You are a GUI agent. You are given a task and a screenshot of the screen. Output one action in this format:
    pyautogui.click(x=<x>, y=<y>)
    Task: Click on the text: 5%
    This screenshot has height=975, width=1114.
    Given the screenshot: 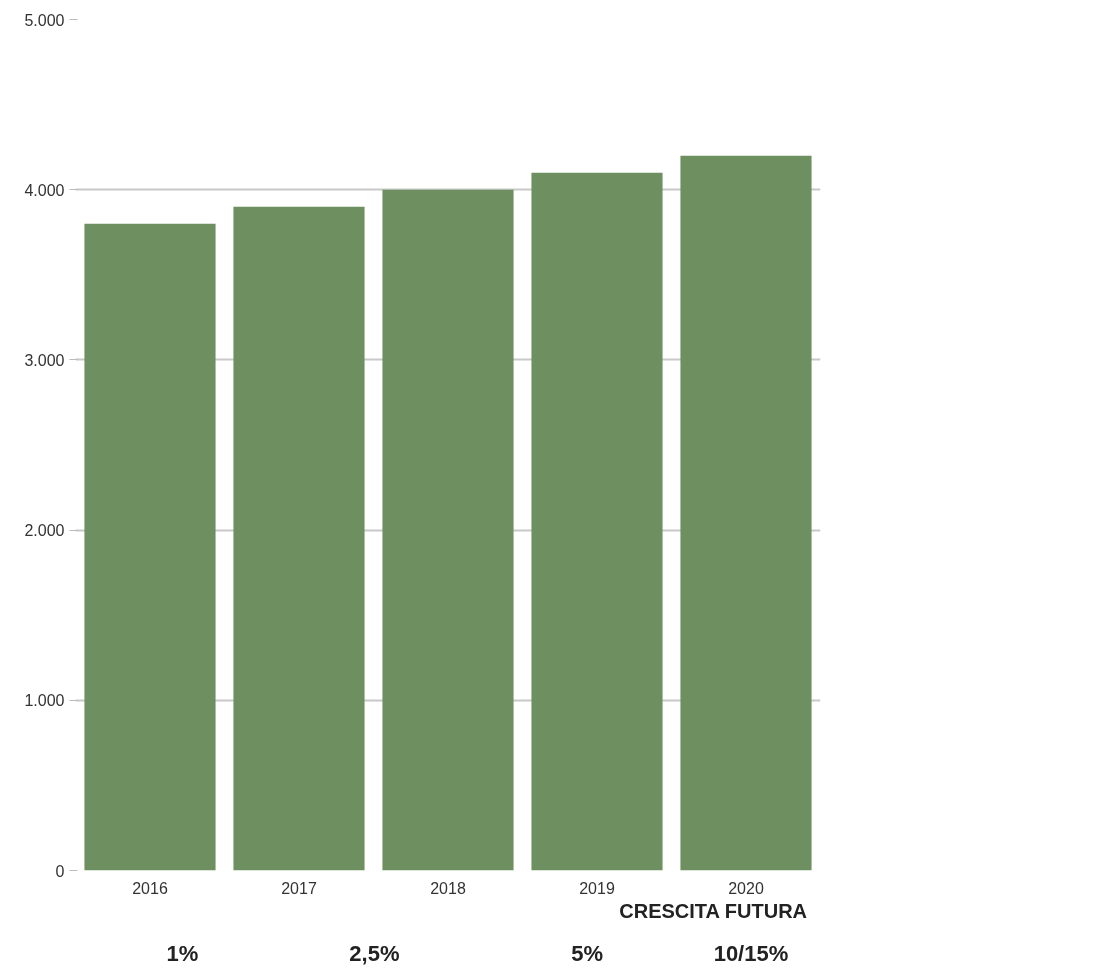 What is the action you would take?
    pyautogui.click(x=587, y=953)
    